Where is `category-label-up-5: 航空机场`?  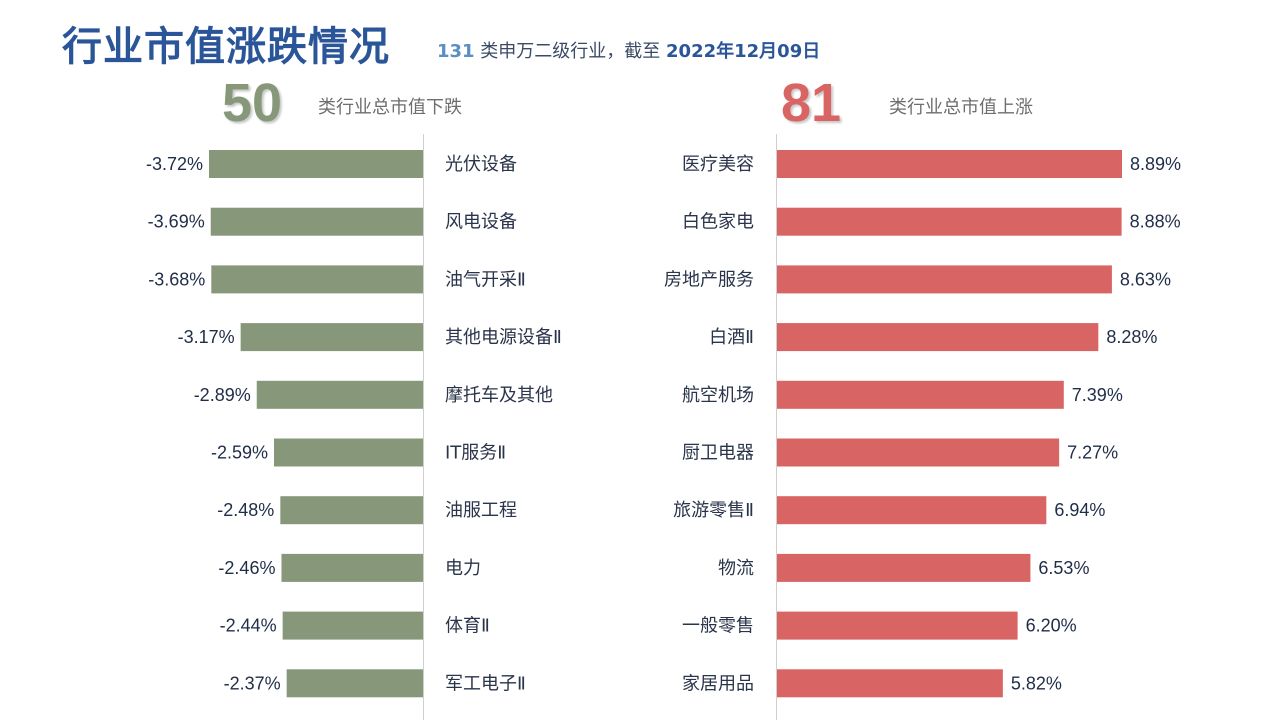
category-label-up-5: 航空机场 is located at coordinates (718, 395).